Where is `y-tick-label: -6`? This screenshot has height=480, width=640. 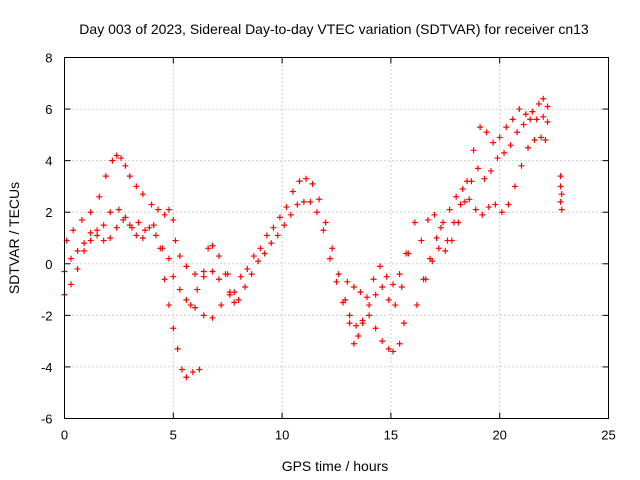 y-tick-label: -6 is located at coordinates (47, 419).